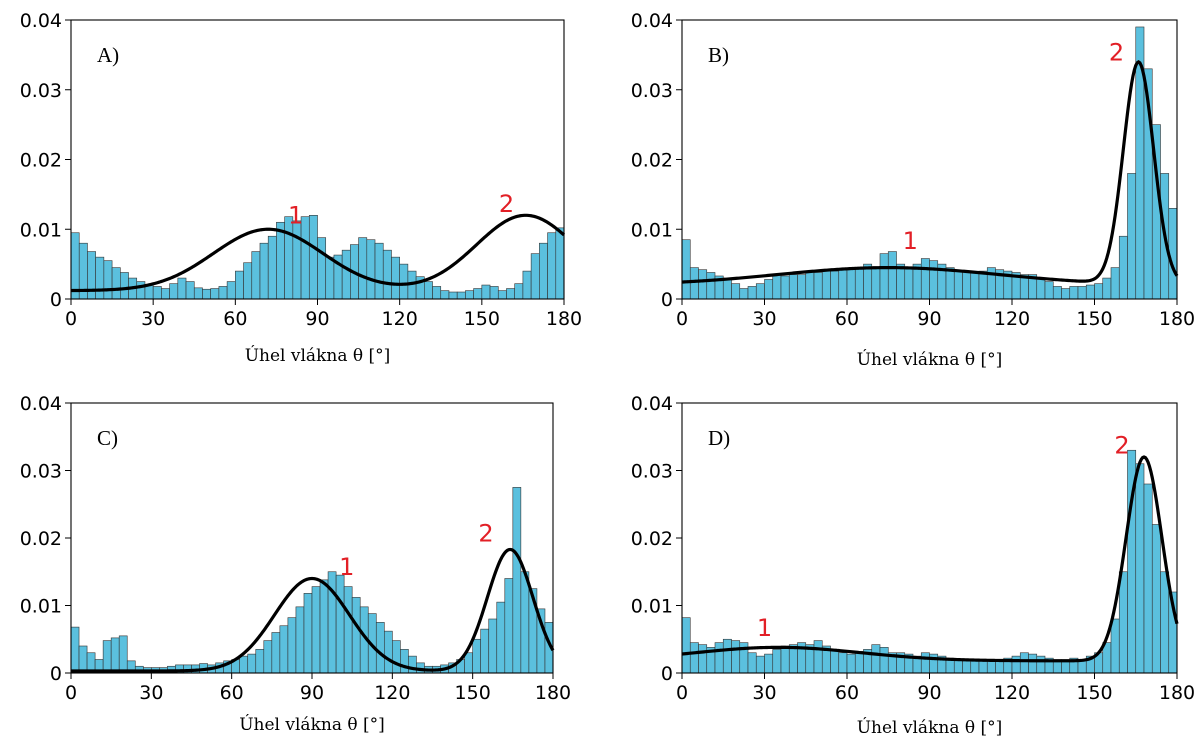  What do you see at coordinates (107, 438) in the screenshot?
I see `panel-label: C)` at bounding box center [107, 438].